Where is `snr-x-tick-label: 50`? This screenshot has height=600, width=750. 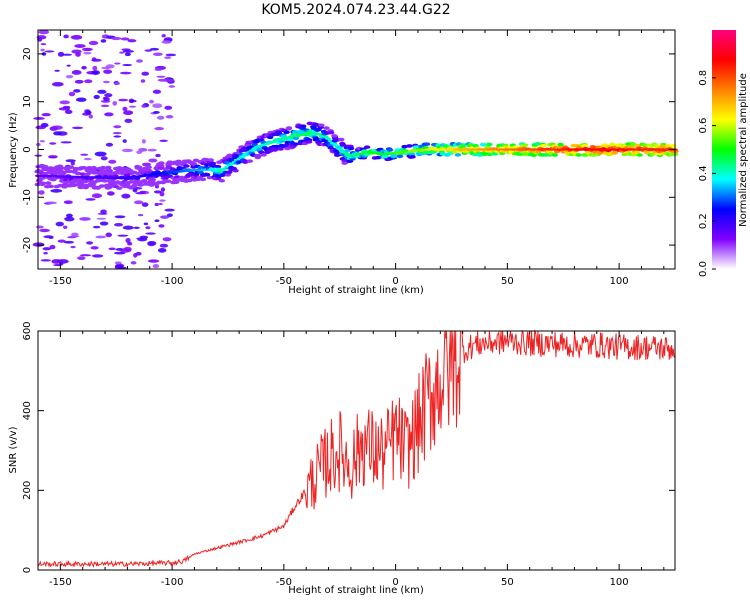
snr-x-tick-label: 50 is located at coordinates (507, 582).